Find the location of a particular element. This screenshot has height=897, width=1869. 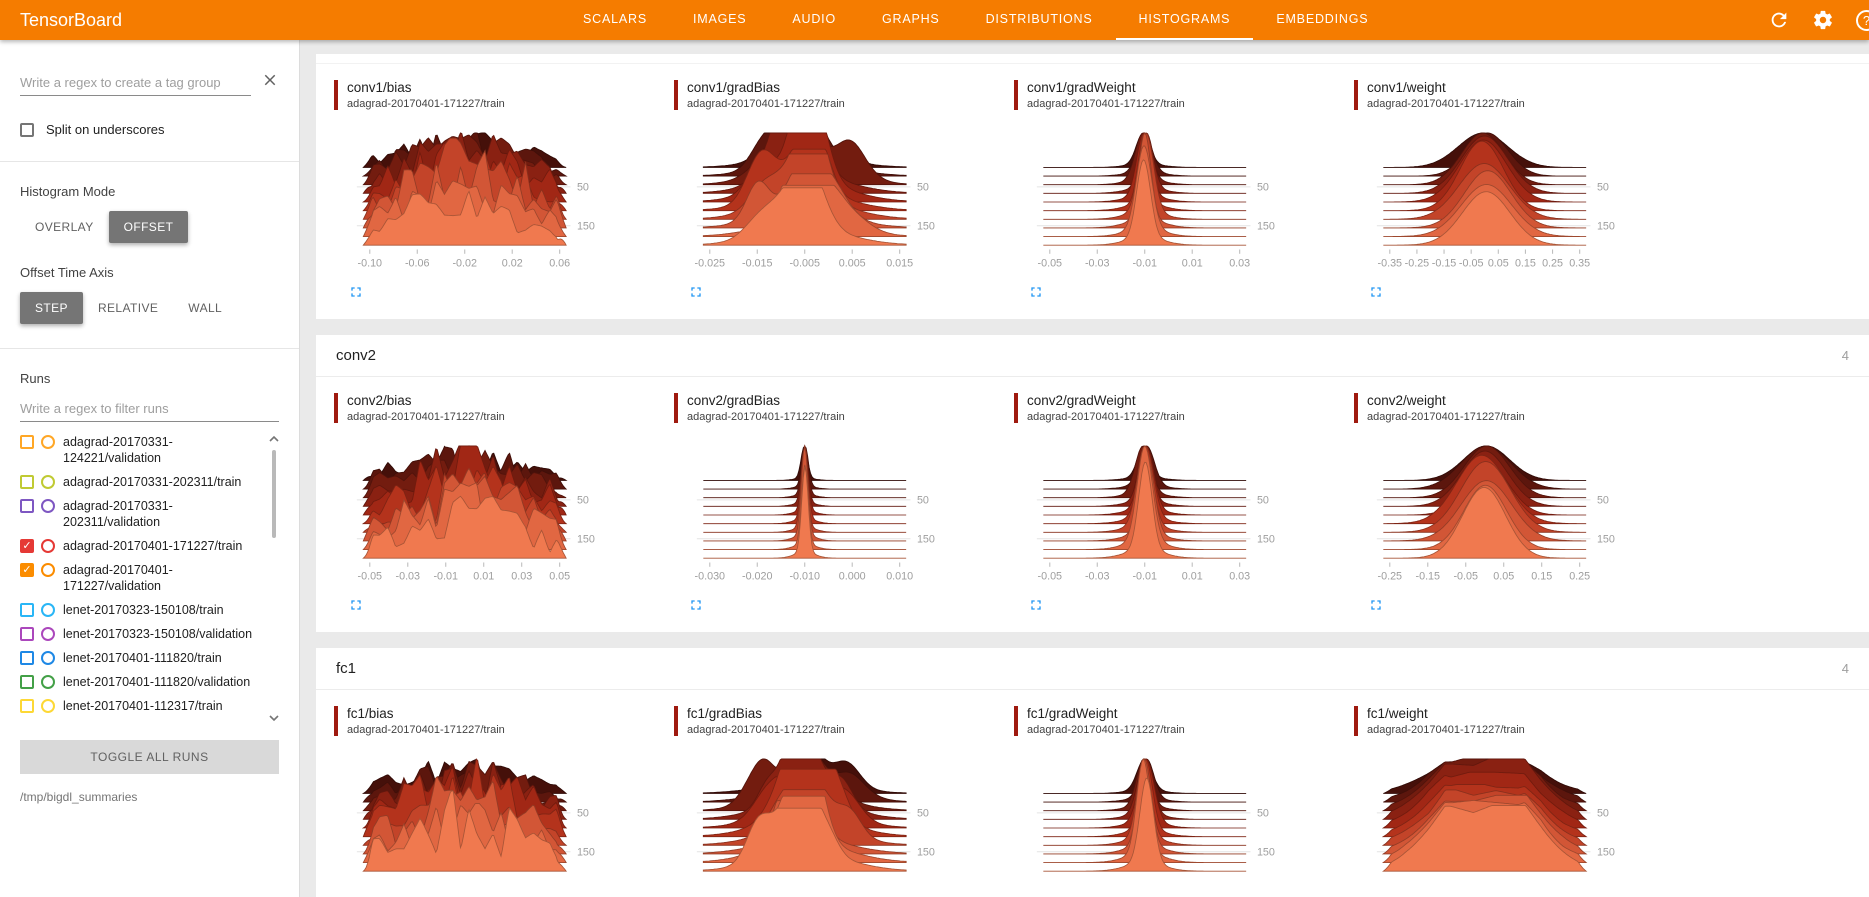

refresh-icon is located at coordinates (1779, 20).